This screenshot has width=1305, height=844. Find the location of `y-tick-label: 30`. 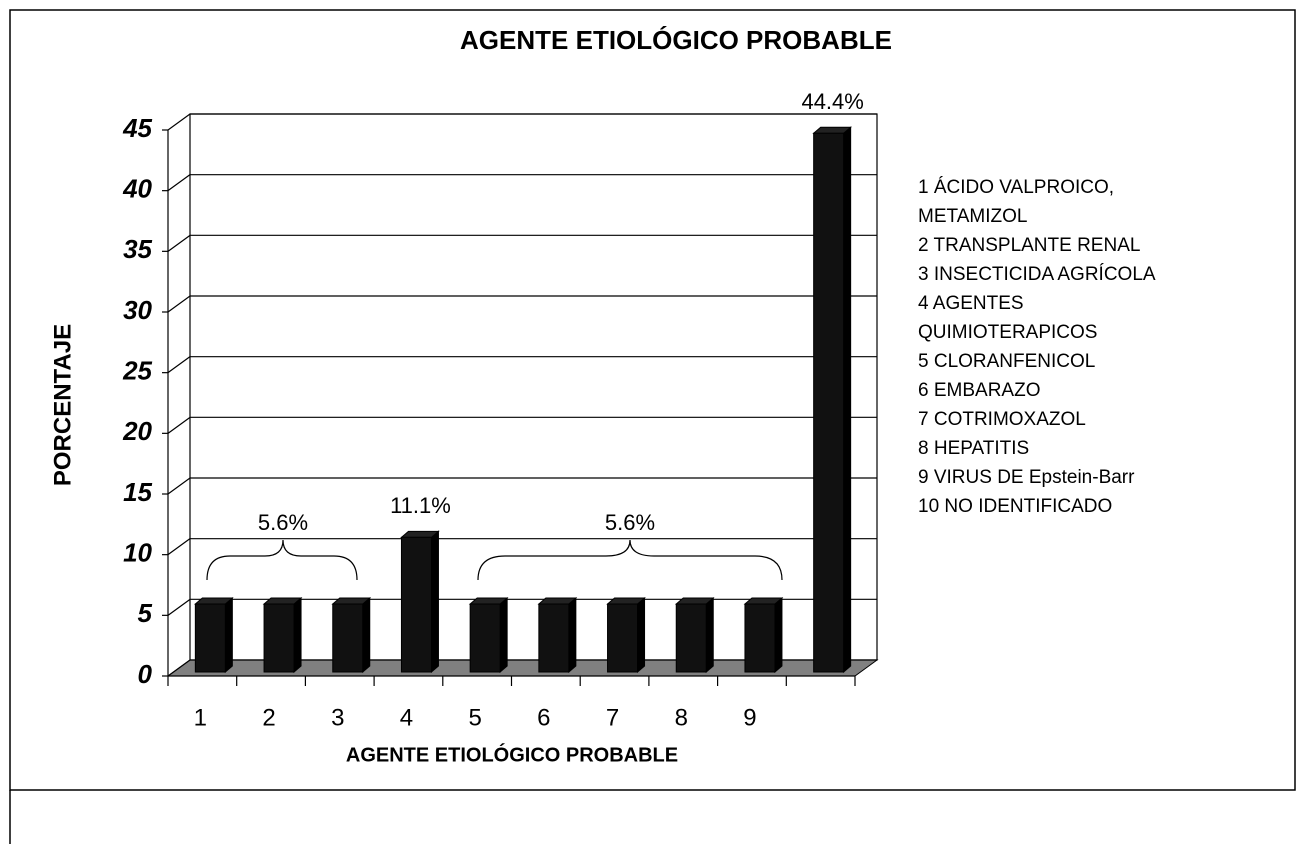

y-tick-label: 30 is located at coordinates (137, 310).